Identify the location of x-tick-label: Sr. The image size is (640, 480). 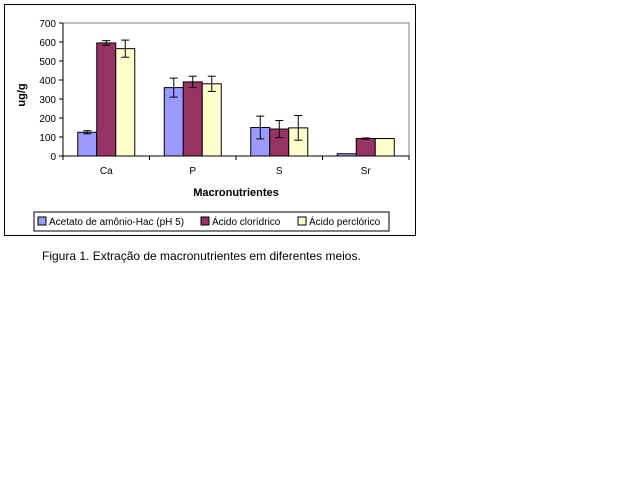
(366, 171).